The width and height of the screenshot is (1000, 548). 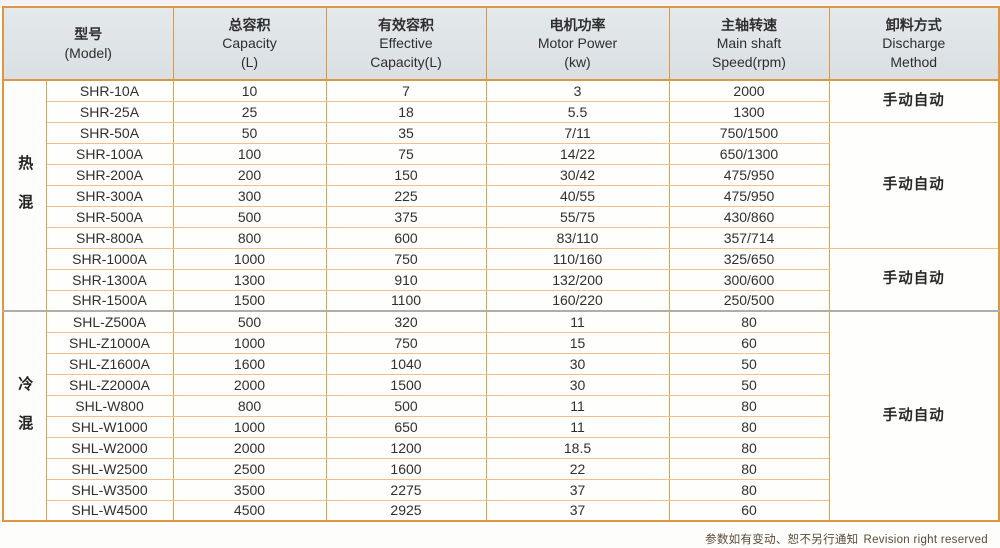 I want to click on model-cell: SHL-W1000, so click(x=109, y=426).